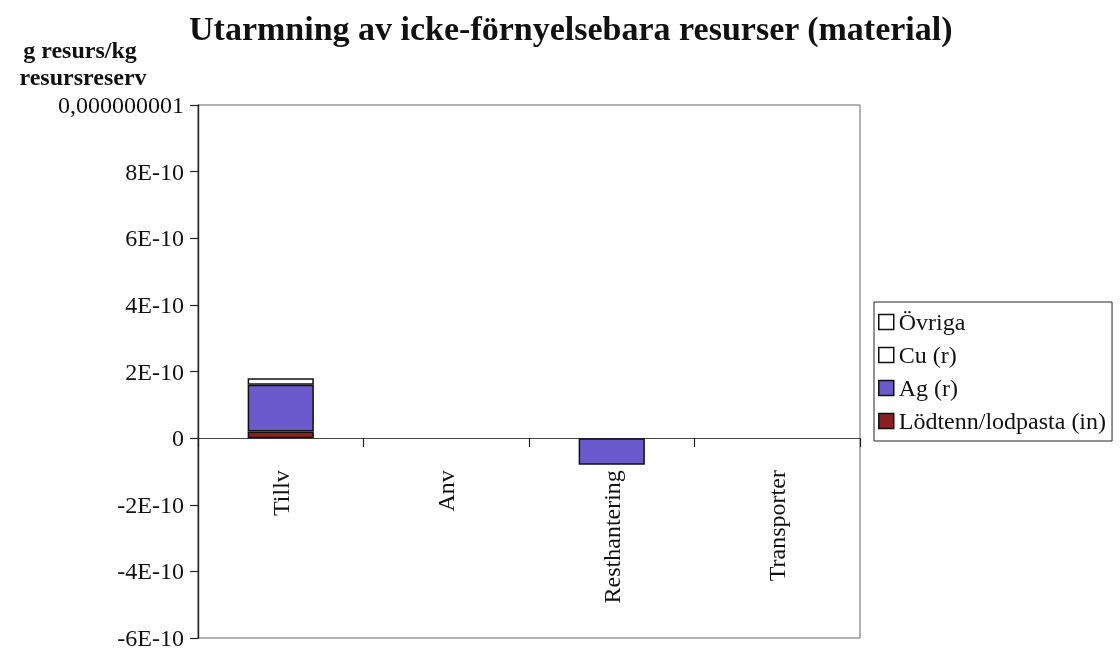 Image resolution: width=1120 pixels, height=659 pixels. Describe the element at coordinates (928, 388) in the screenshot. I see `legend-label: Ag (r)` at that location.